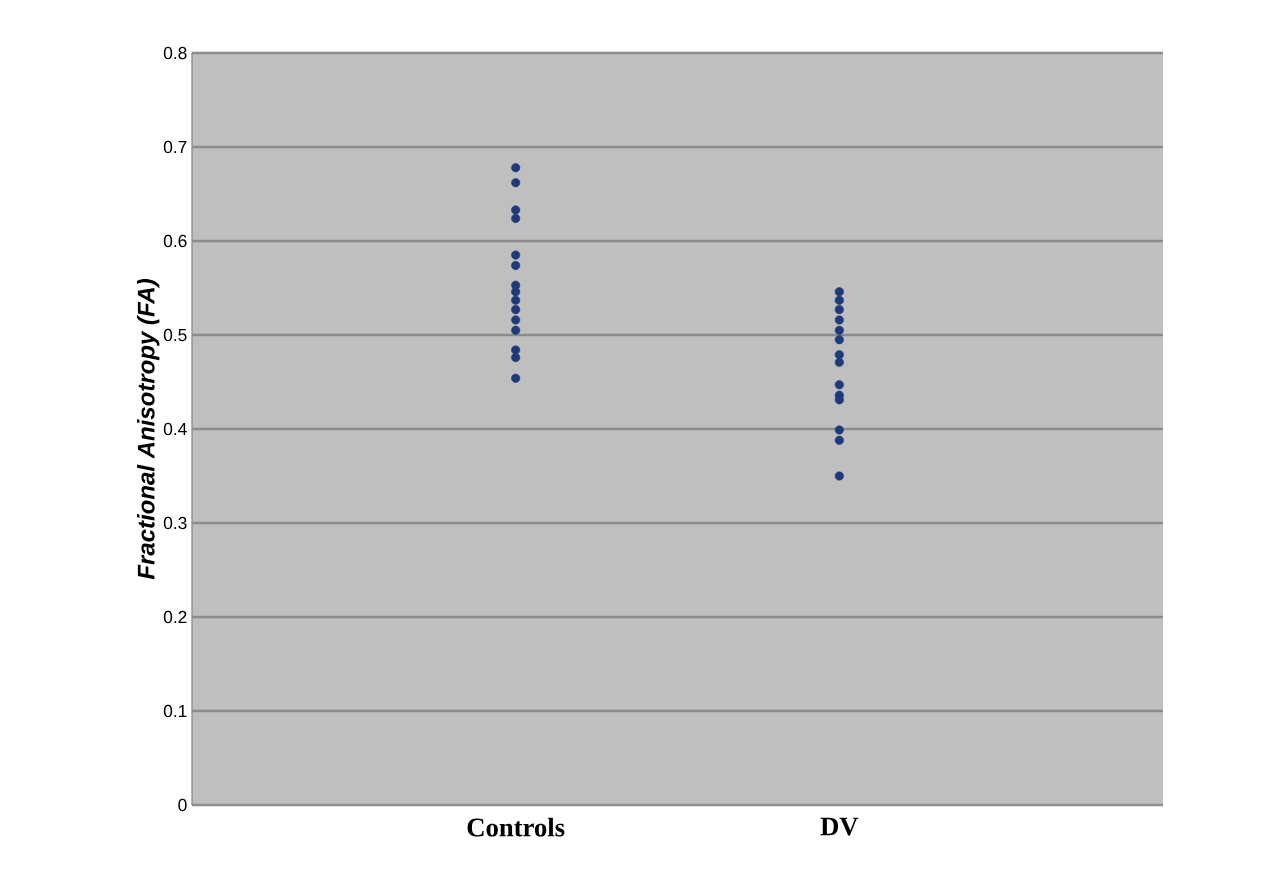 This screenshot has height=869, width=1280. Describe the element at coordinates (182, 805) in the screenshot. I see `y-tick-label: 0` at that location.